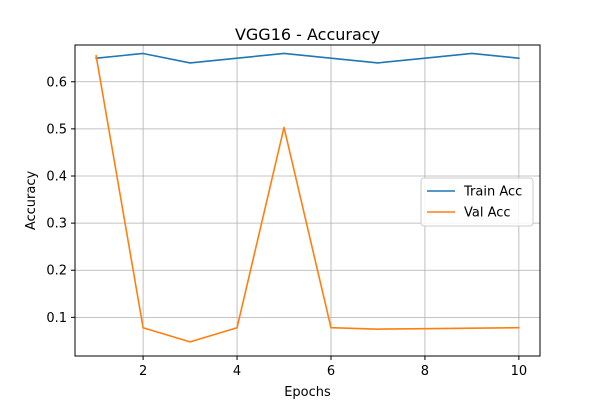 The image size is (600, 400). I want to click on legend-box, so click(477, 202).